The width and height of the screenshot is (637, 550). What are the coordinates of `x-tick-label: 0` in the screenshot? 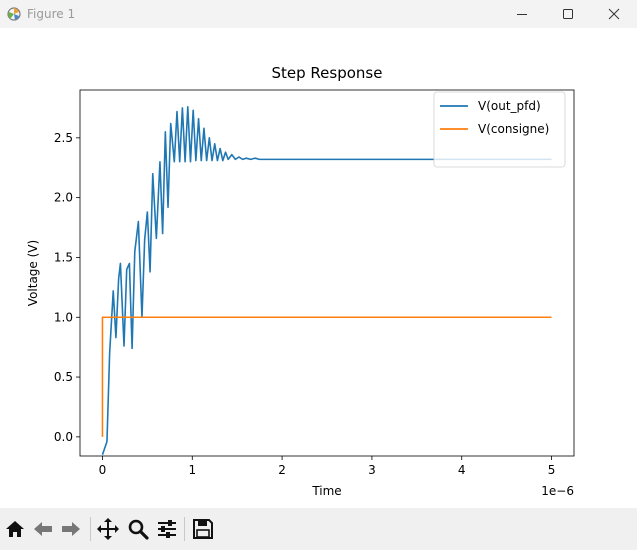 It's located at (103, 470).